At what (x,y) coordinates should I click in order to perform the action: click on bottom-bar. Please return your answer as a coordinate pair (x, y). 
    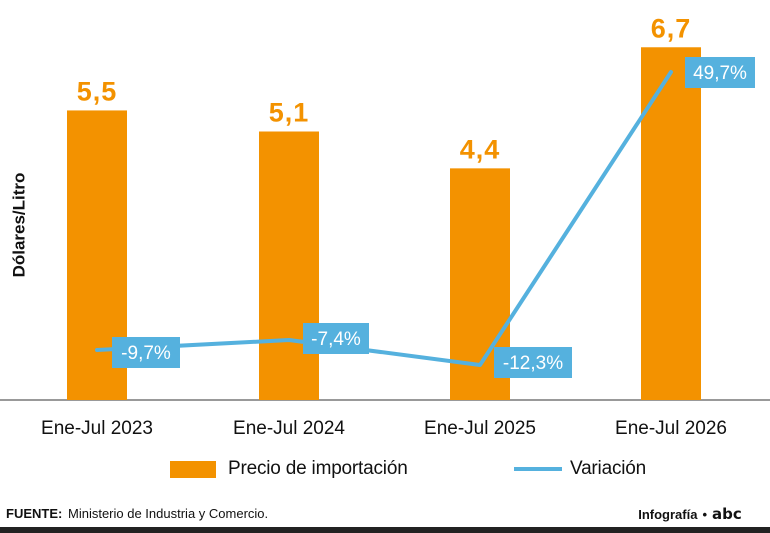
    Looking at the image, I should click on (385, 530).